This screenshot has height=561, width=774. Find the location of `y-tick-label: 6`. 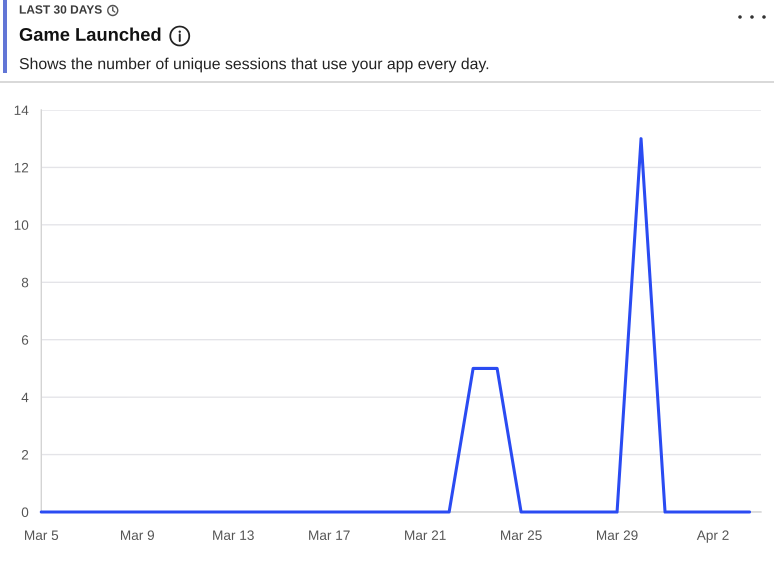

y-tick-label: 6 is located at coordinates (25, 340).